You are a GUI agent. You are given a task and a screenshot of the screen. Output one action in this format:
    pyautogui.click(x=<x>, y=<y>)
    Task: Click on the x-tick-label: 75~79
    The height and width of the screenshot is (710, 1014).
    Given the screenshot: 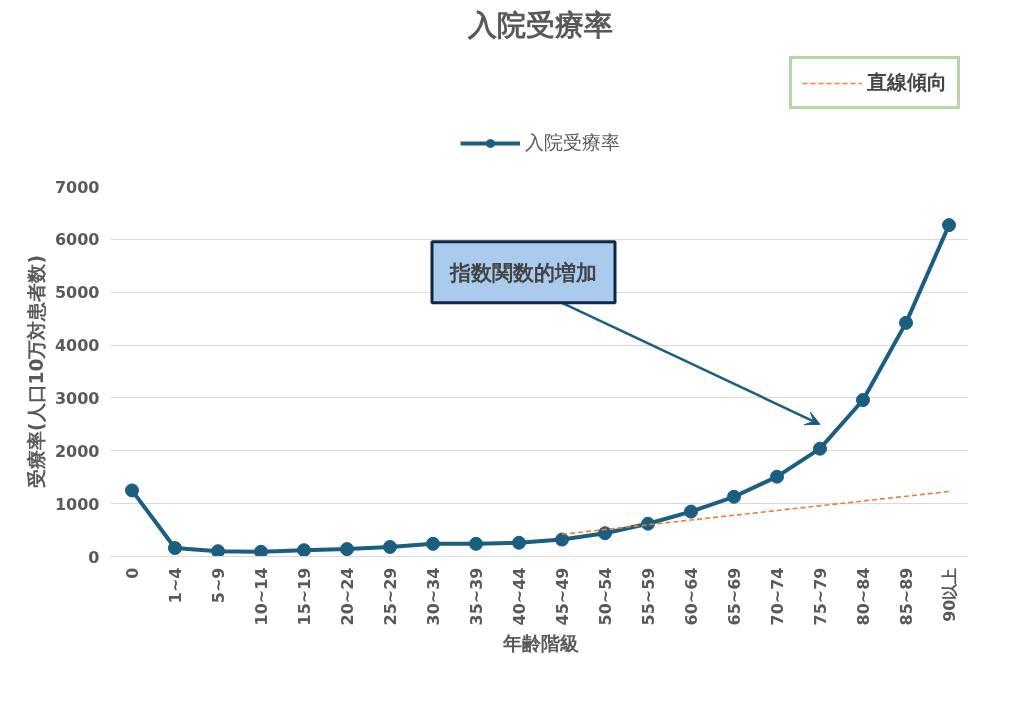 What is the action you would take?
    pyautogui.click(x=820, y=596)
    